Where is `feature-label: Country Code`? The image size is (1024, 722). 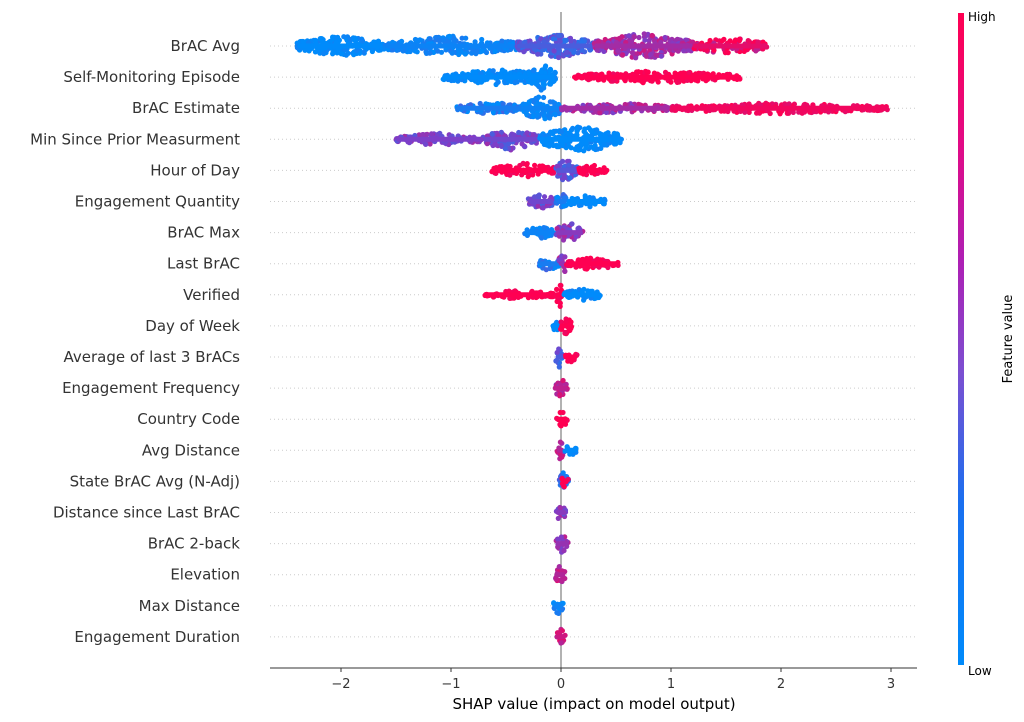
feature-label: Country Code is located at coordinates (188, 419).